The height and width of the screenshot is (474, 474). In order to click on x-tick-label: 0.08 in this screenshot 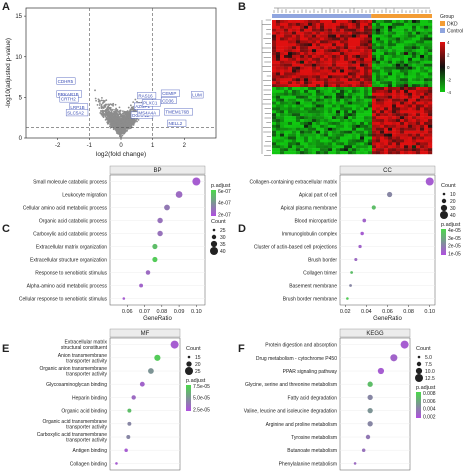, I will do `click(408, 312)`.